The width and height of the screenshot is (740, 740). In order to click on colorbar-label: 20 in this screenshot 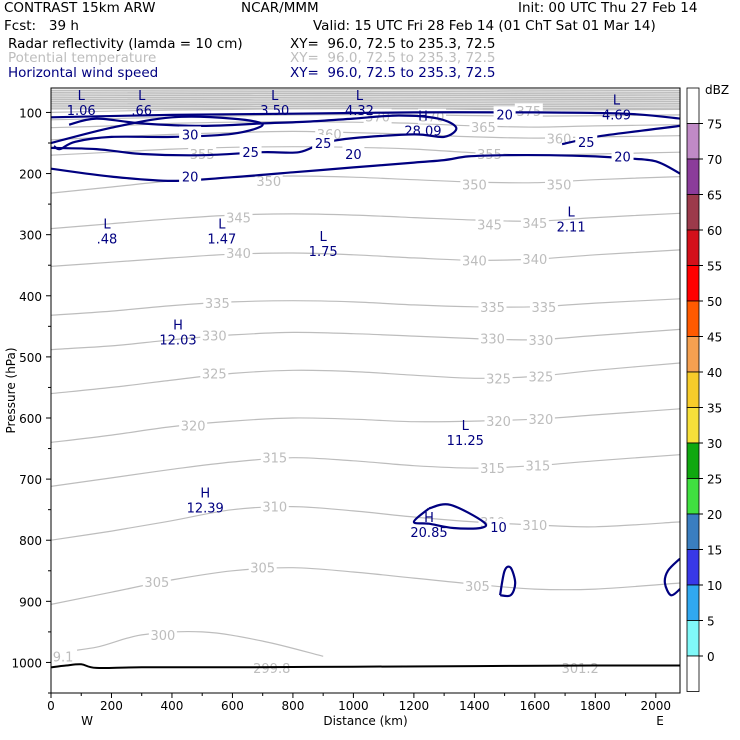, I will do `click(714, 515)`.